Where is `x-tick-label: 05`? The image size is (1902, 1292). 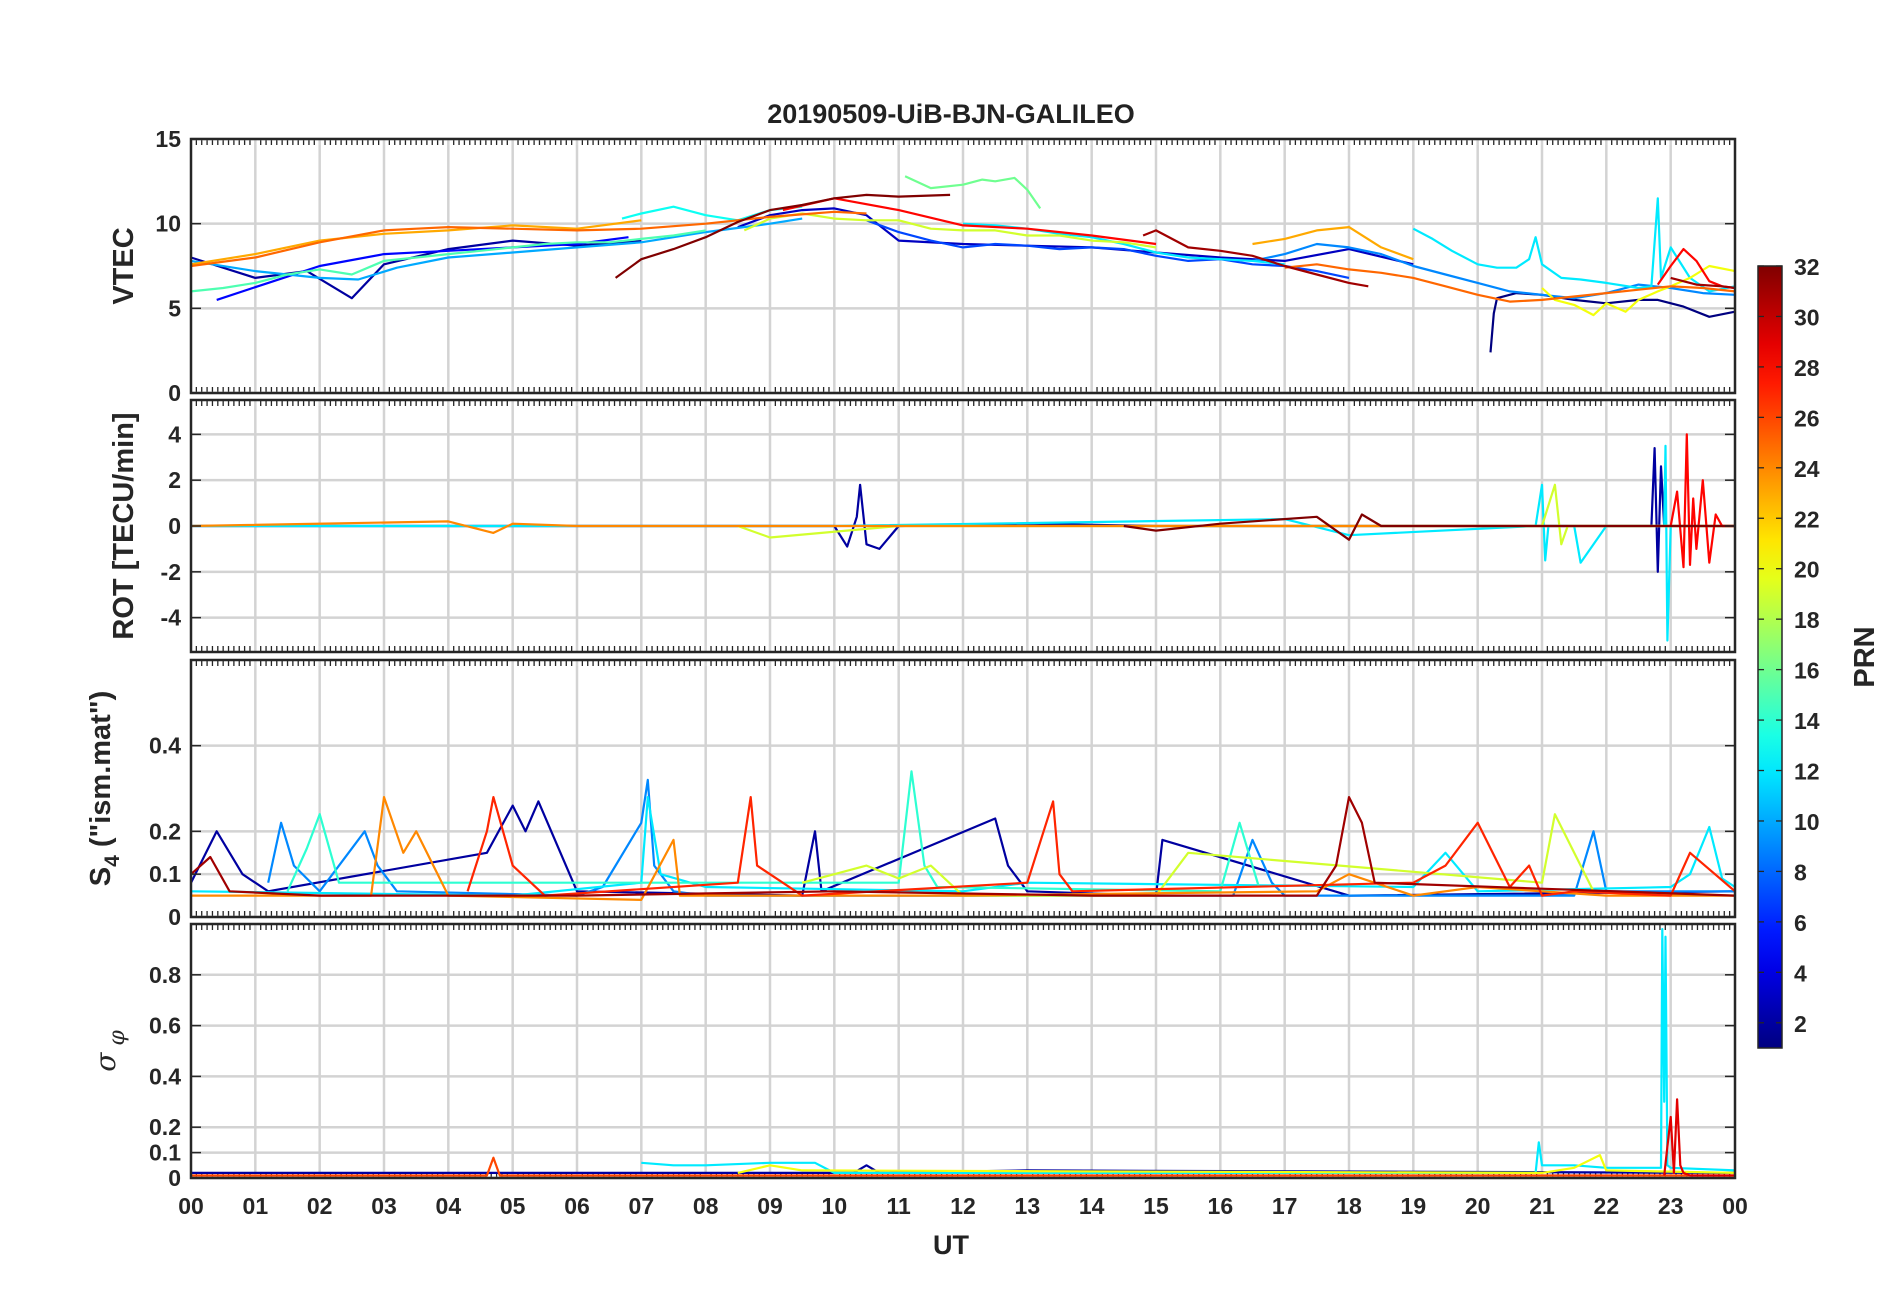
x-tick-label: 05 is located at coordinates (513, 1206).